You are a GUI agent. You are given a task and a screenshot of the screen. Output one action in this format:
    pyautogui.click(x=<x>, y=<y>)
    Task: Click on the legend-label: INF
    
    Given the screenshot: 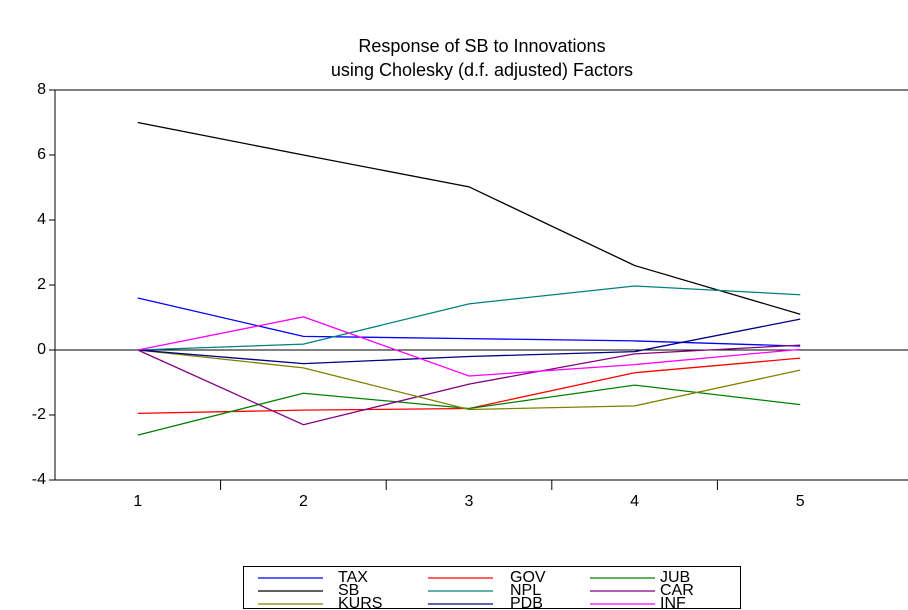 What is the action you would take?
    pyautogui.click(x=673, y=602)
    